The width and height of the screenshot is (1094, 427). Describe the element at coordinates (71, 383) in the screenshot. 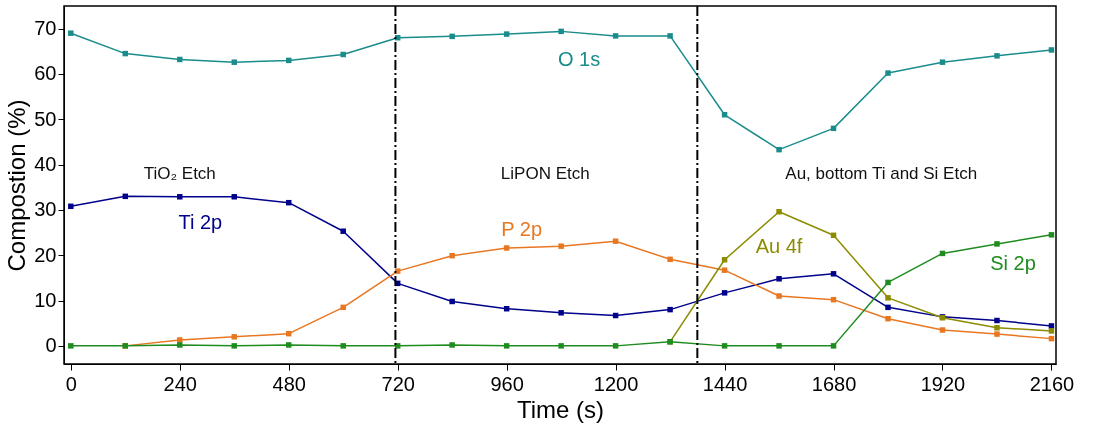

I see `x-tick-label: 0` at that location.